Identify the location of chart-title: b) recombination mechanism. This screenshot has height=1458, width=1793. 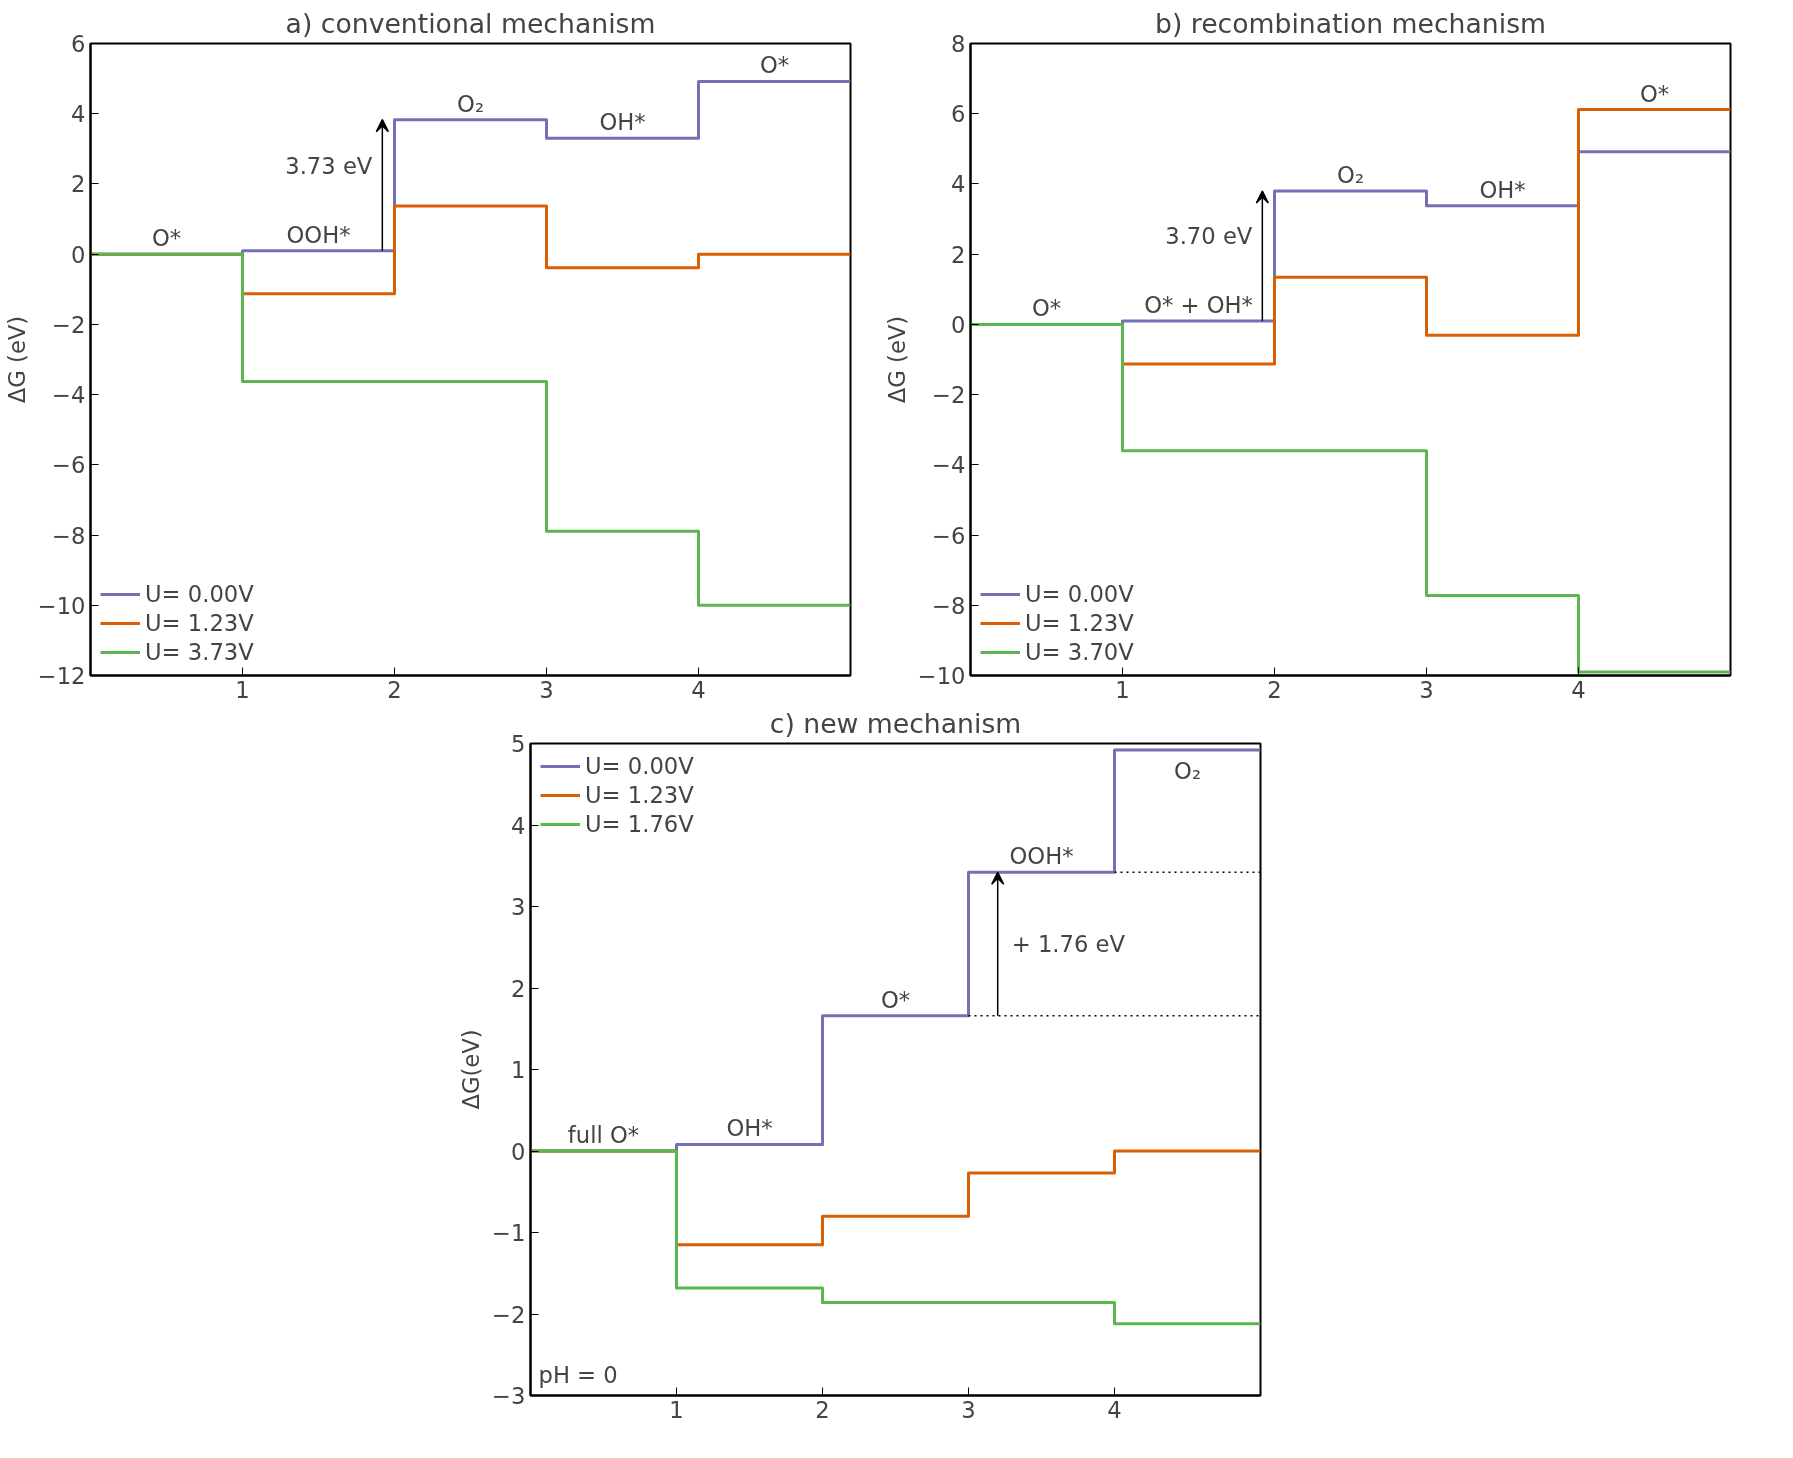
(1350, 23).